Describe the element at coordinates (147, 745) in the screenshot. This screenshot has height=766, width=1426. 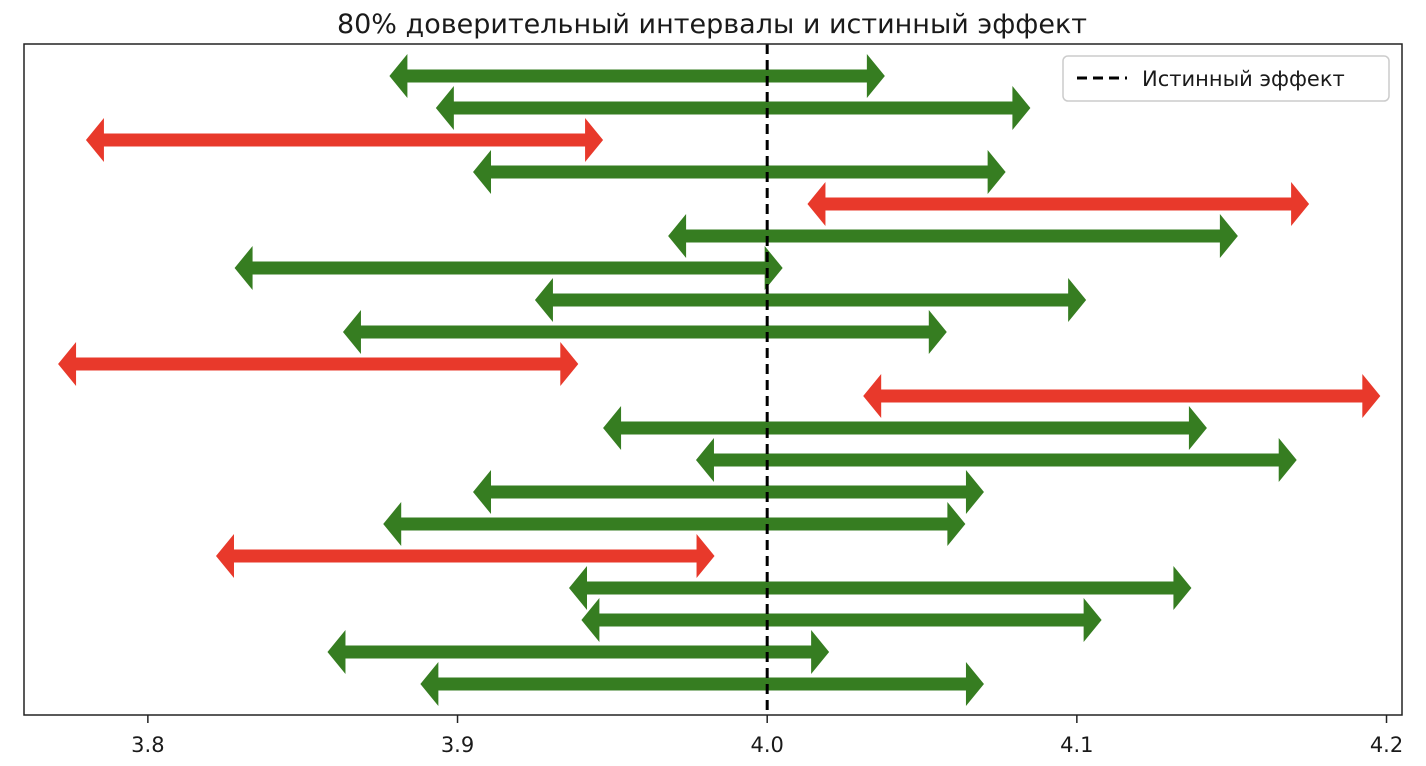
I see `x-tick-label: 3.8` at that location.